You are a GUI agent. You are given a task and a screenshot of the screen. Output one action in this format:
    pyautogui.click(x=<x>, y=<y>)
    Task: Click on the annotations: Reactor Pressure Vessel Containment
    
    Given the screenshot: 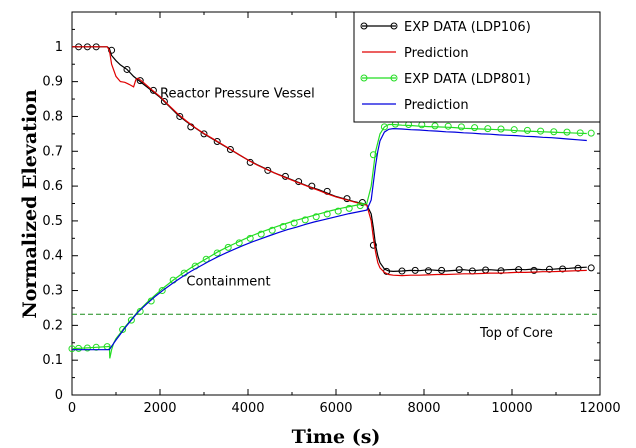 What is the action you would take?
    pyautogui.click(x=237, y=187)
    